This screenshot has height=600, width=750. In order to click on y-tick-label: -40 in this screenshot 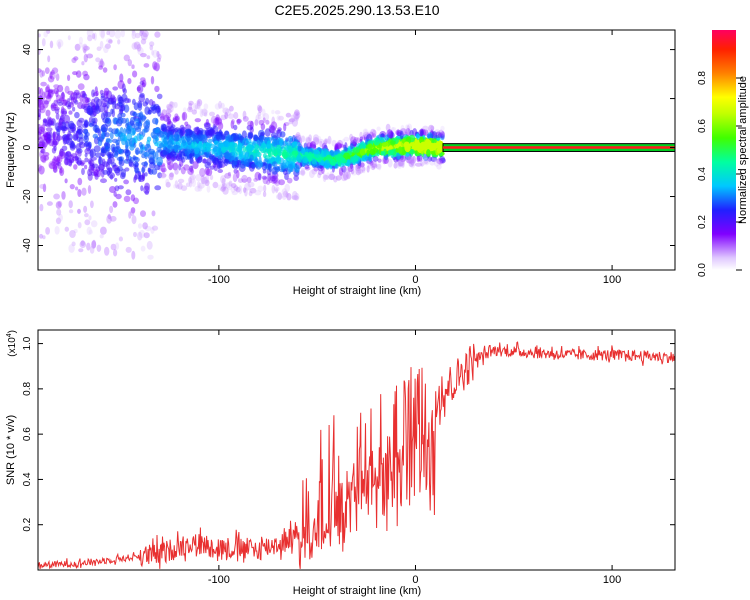, I will do `click(27, 245)`.